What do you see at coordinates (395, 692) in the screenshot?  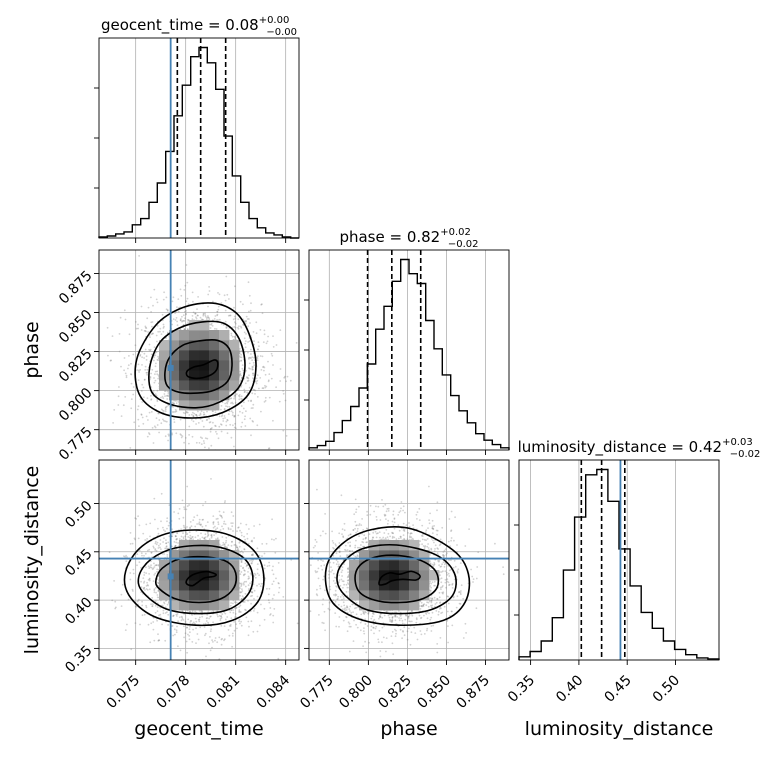 I see `pair-phase-luminosity_distance-xtick-label-2: 0.825` at bounding box center [395, 692].